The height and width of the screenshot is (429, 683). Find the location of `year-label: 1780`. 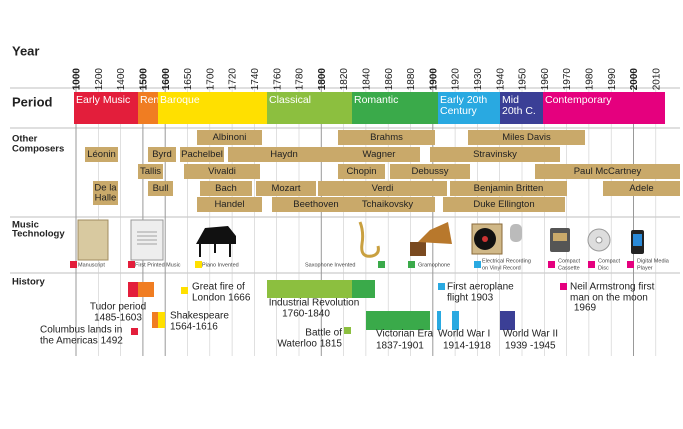

year-label: 1780 is located at coordinates (300, 79).